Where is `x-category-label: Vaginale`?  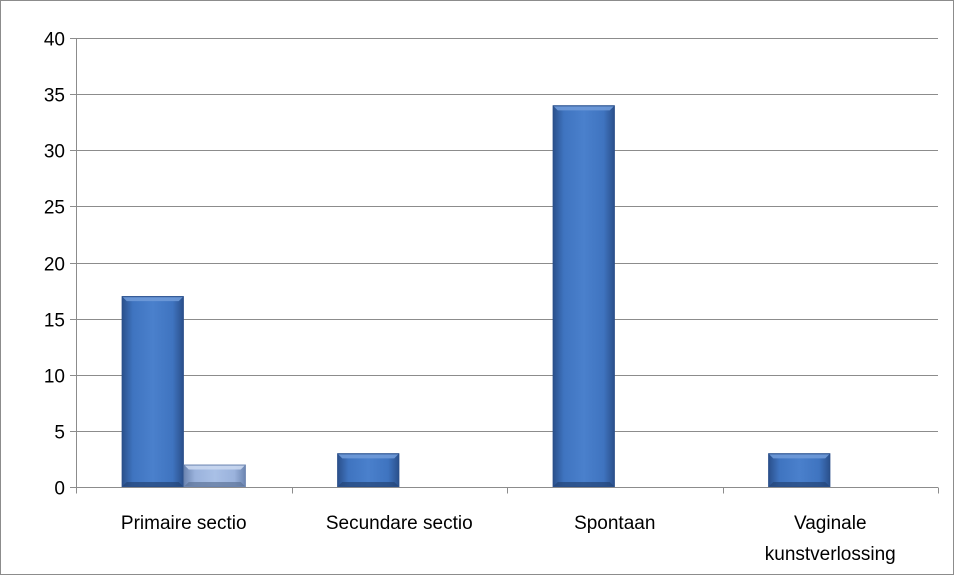 x-category-label: Vaginale is located at coordinates (830, 523).